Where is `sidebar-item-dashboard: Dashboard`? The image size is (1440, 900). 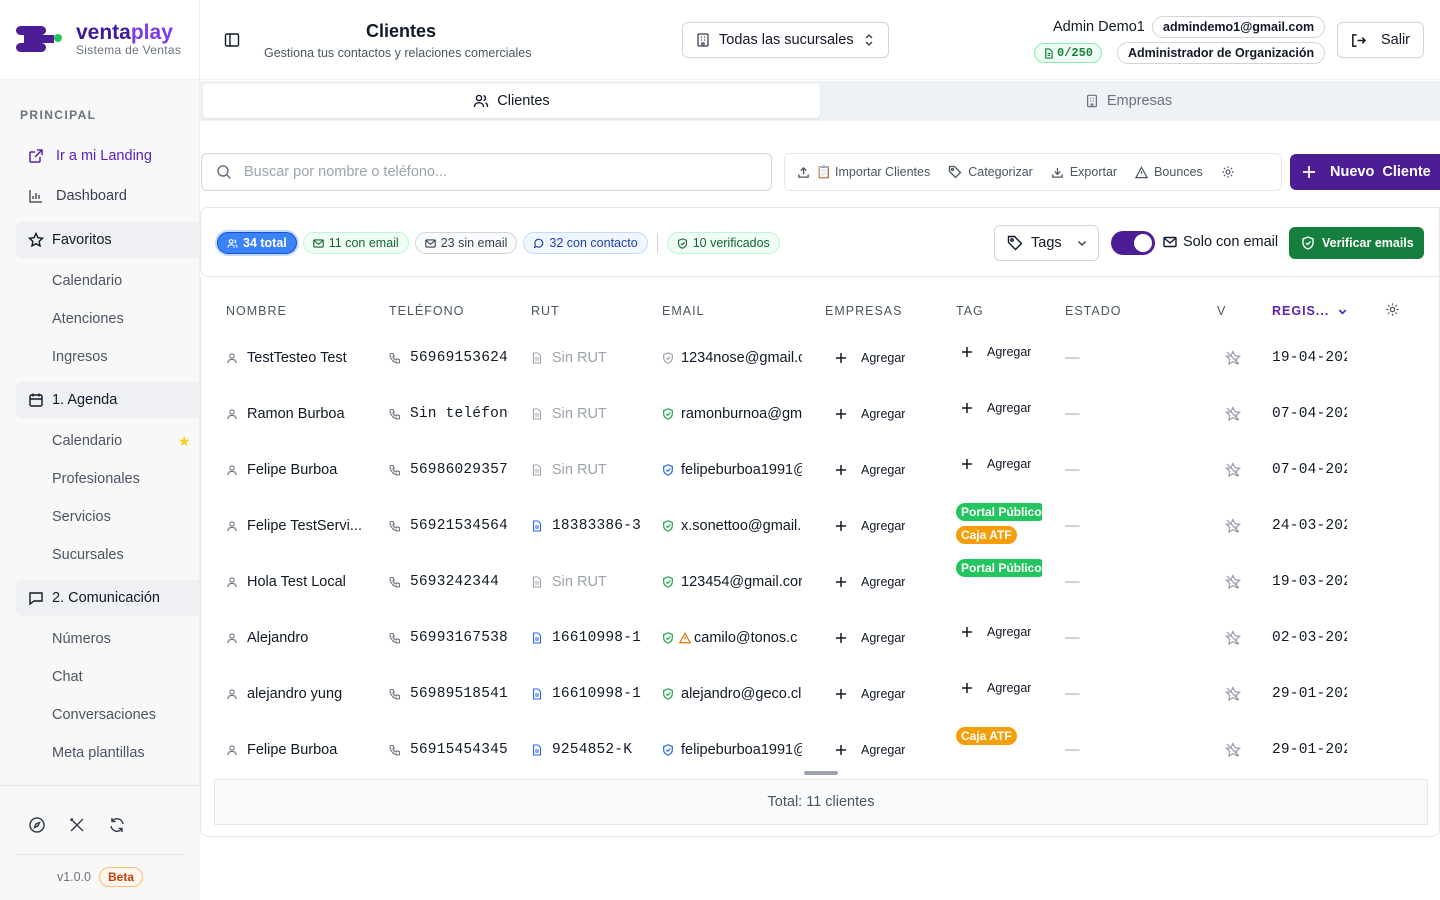
sidebar-item-dashboard: Dashboard is located at coordinates (99, 196).